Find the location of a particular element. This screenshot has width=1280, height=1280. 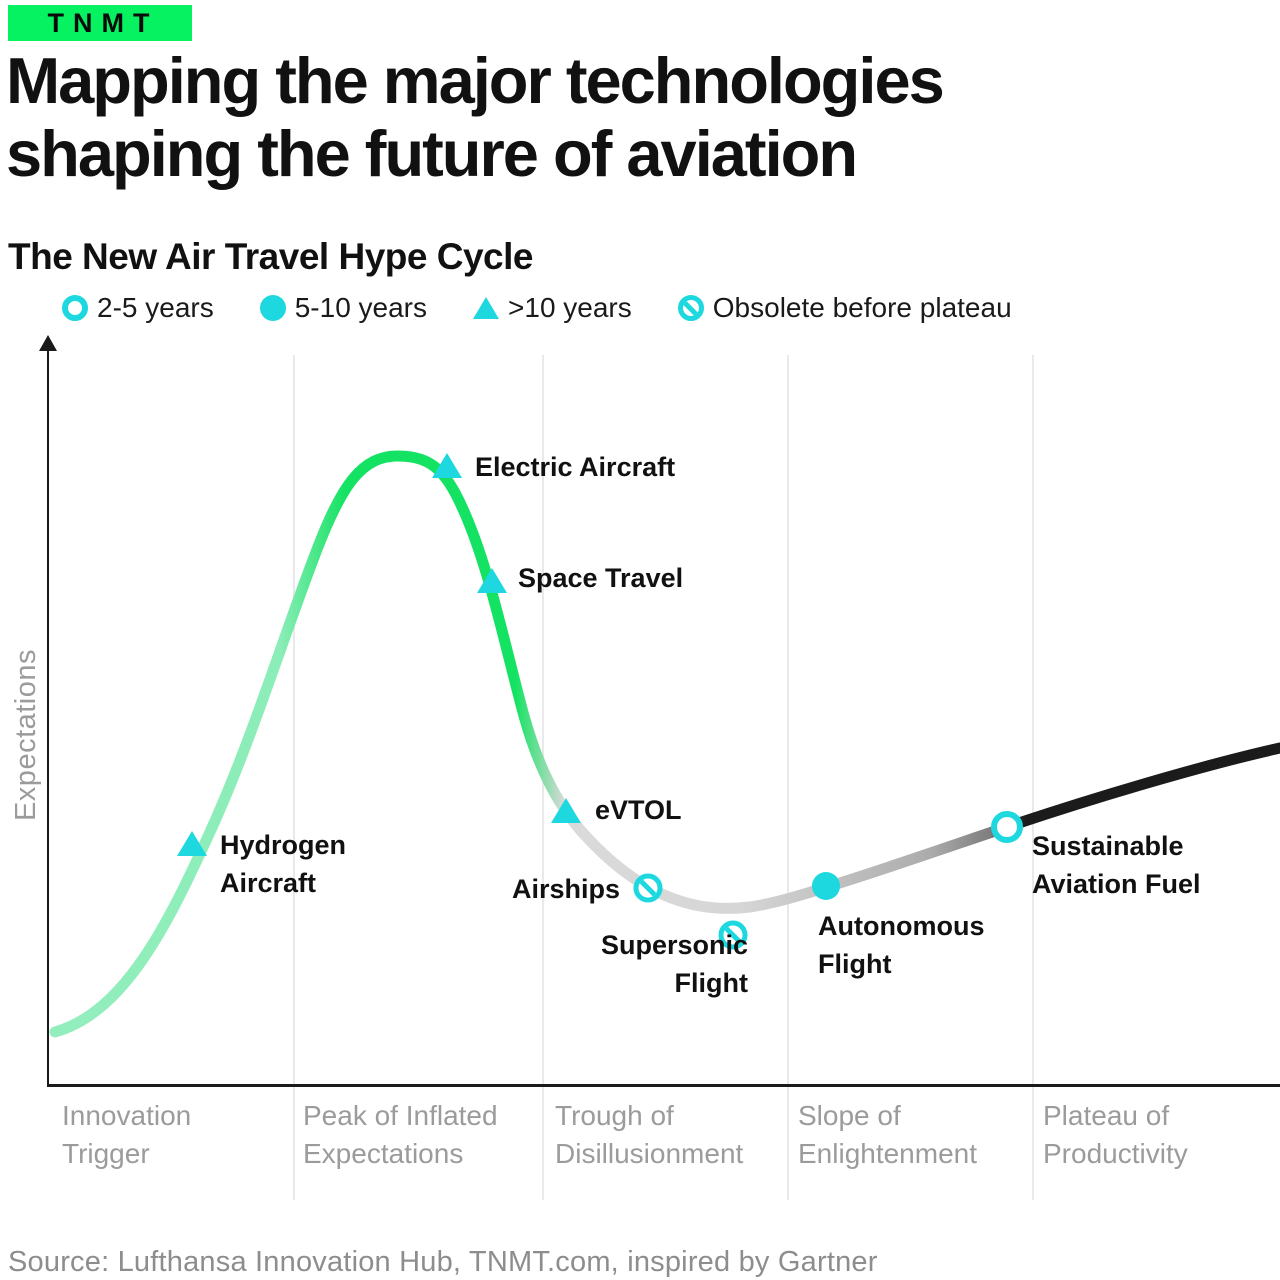

phase-label-slope-of-enlightenment: Slope of Enlightenment is located at coordinates (888, 1134).